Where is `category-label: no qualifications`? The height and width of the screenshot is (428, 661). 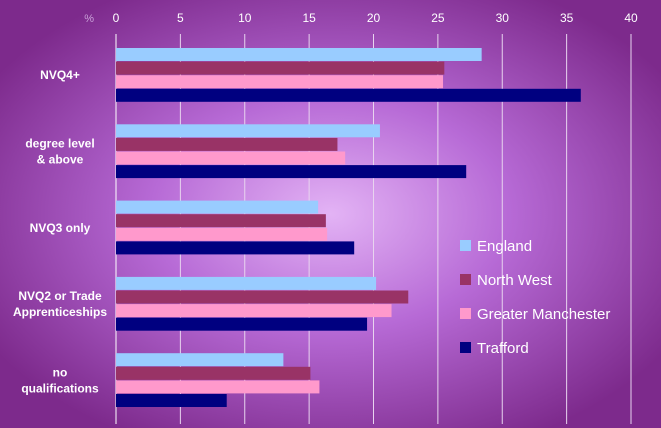
category-label: no qualifications is located at coordinates (60, 380).